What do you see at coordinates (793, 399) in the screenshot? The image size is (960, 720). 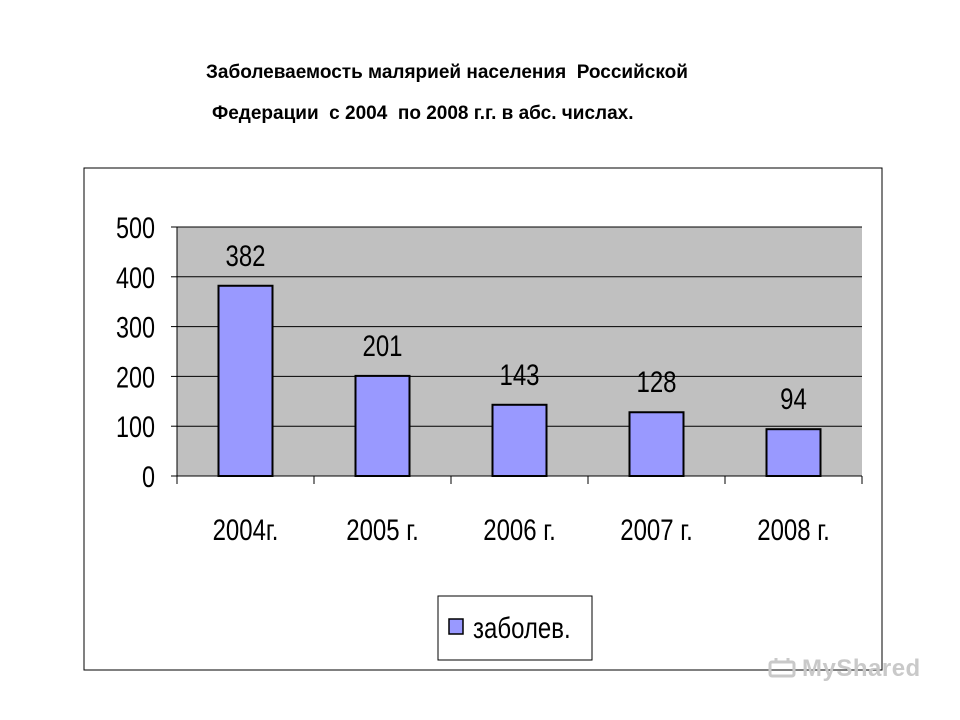 I see `data-label: 94` at bounding box center [793, 399].